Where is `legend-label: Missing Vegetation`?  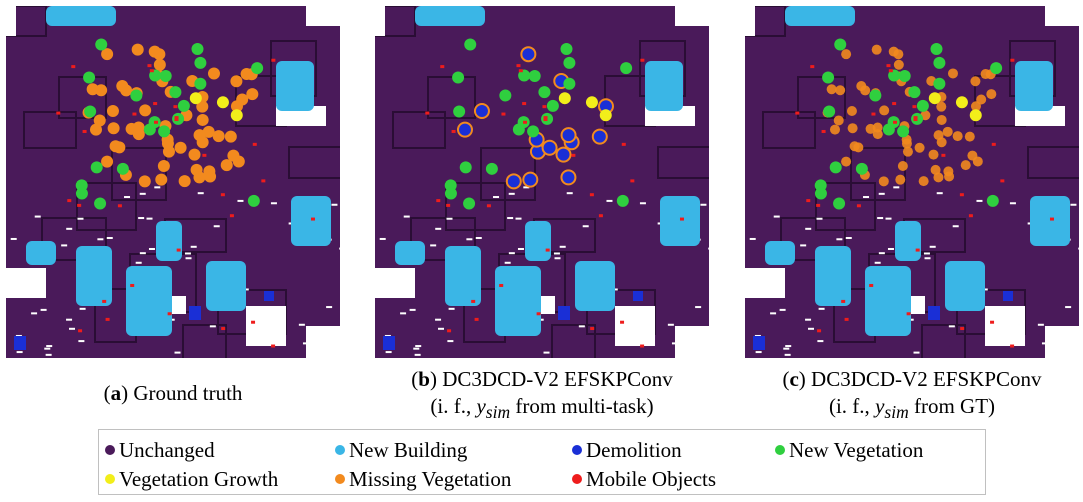
legend-label: Missing Vegetation is located at coordinates (430, 479).